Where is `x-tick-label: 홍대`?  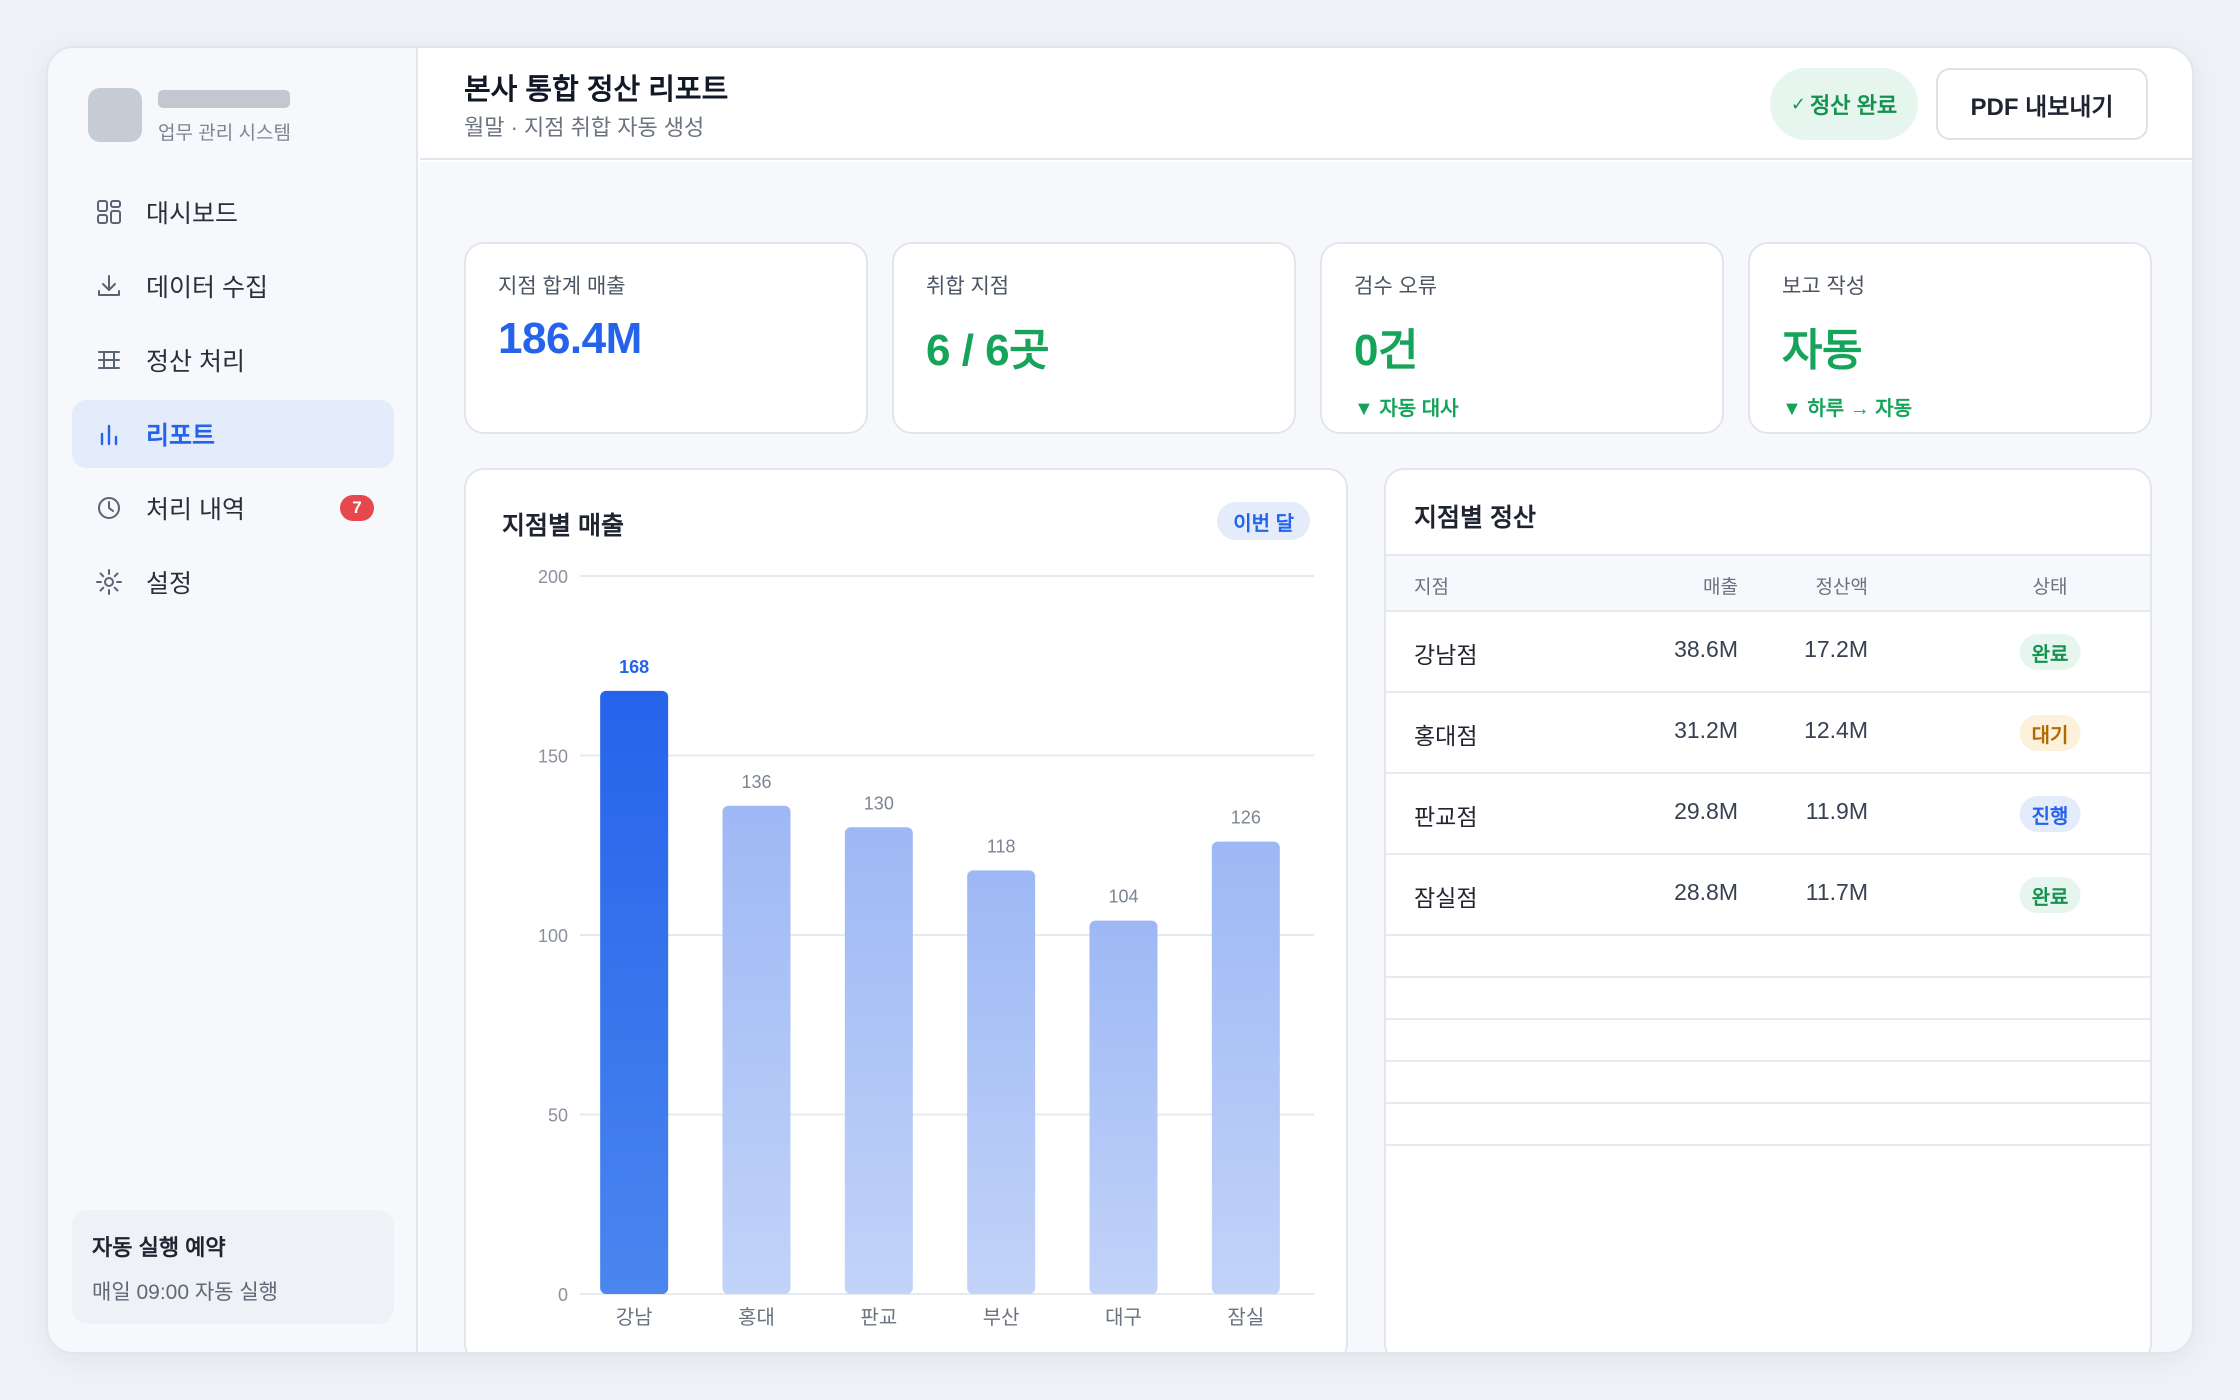
x-tick-label: 홍대 is located at coordinates (756, 1317).